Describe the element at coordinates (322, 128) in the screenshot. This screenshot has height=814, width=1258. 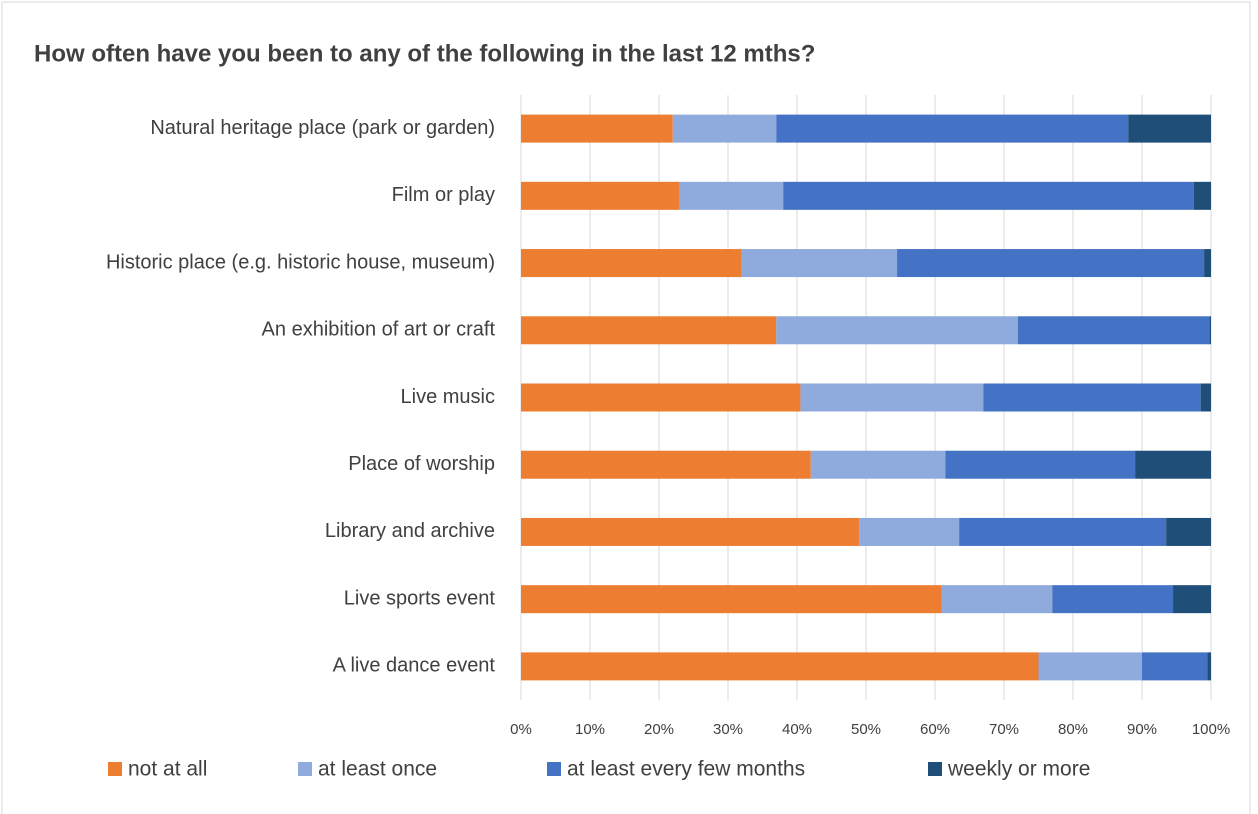
I see `y-tick-label: Natural heritage place (park or garden)` at that location.